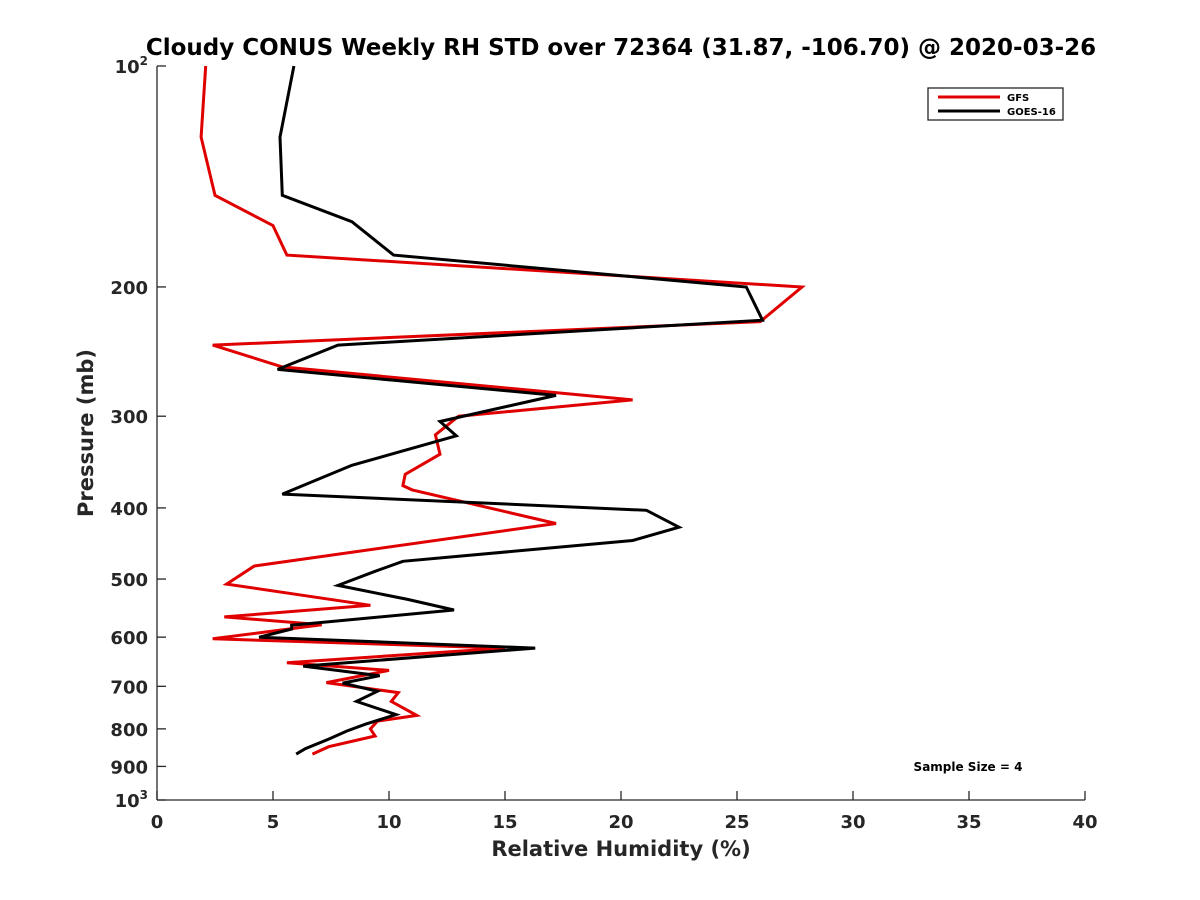 This screenshot has height=900, width=1200. What do you see at coordinates (968, 822) in the screenshot?
I see `x-tick-label: 35` at bounding box center [968, 822].